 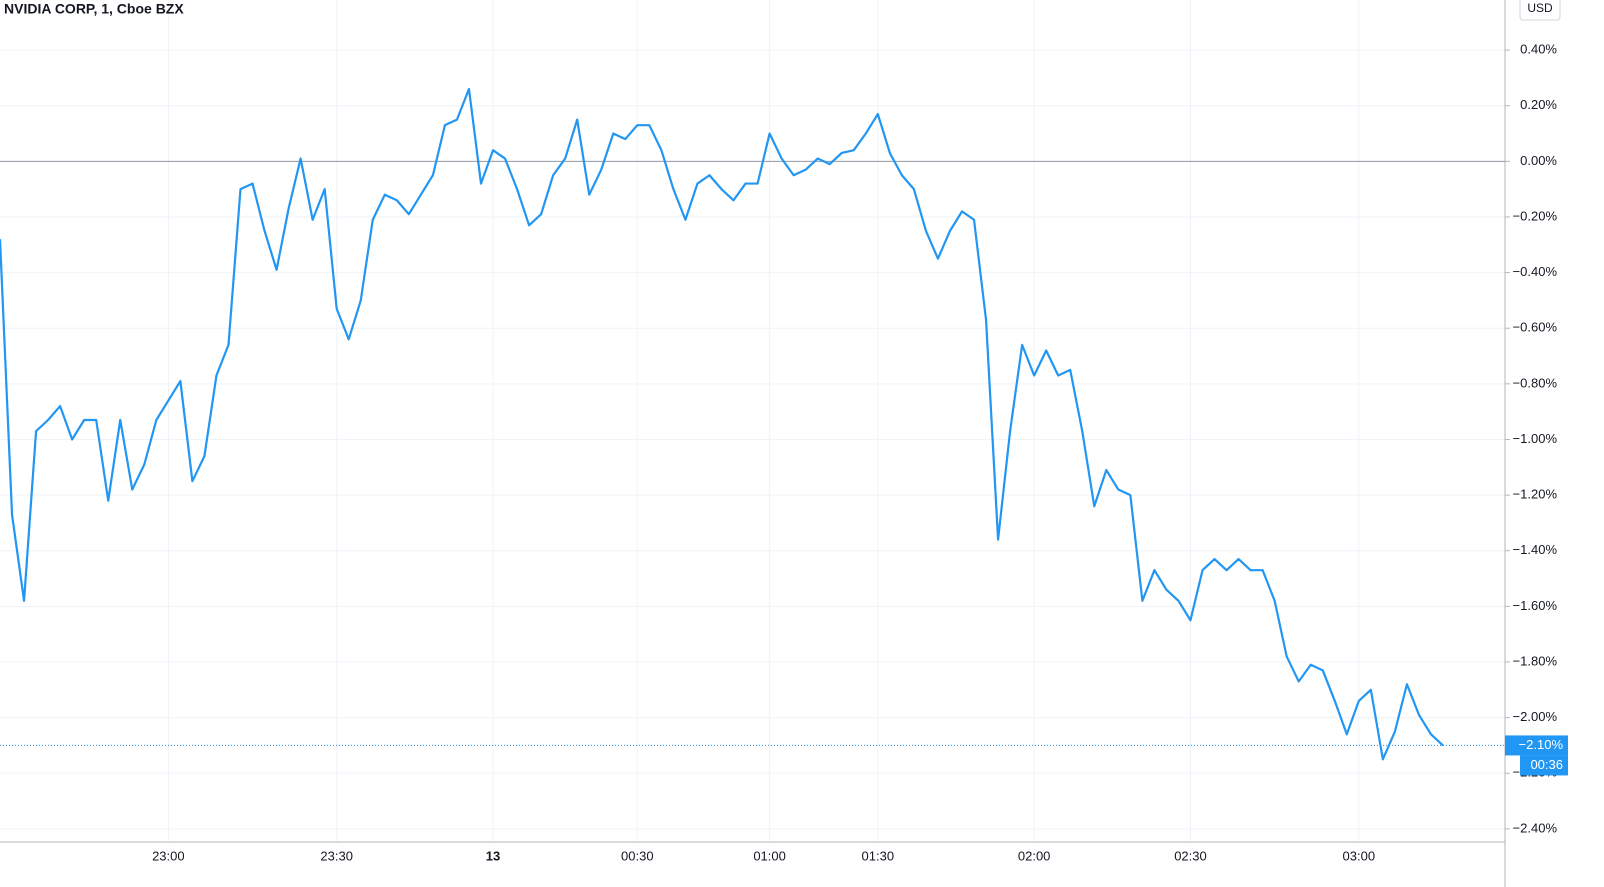 What do you see at coordinates (1535, 716) in the screenshot?
I see `y-tick-label: −2.00%` at bounding box center [1535, 716].